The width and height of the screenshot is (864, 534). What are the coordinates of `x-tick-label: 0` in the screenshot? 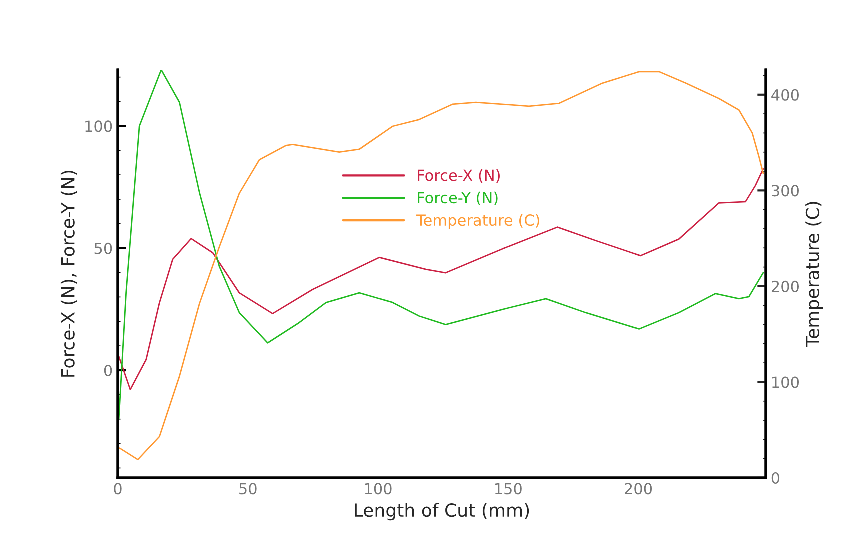 It's located at (118, 489).